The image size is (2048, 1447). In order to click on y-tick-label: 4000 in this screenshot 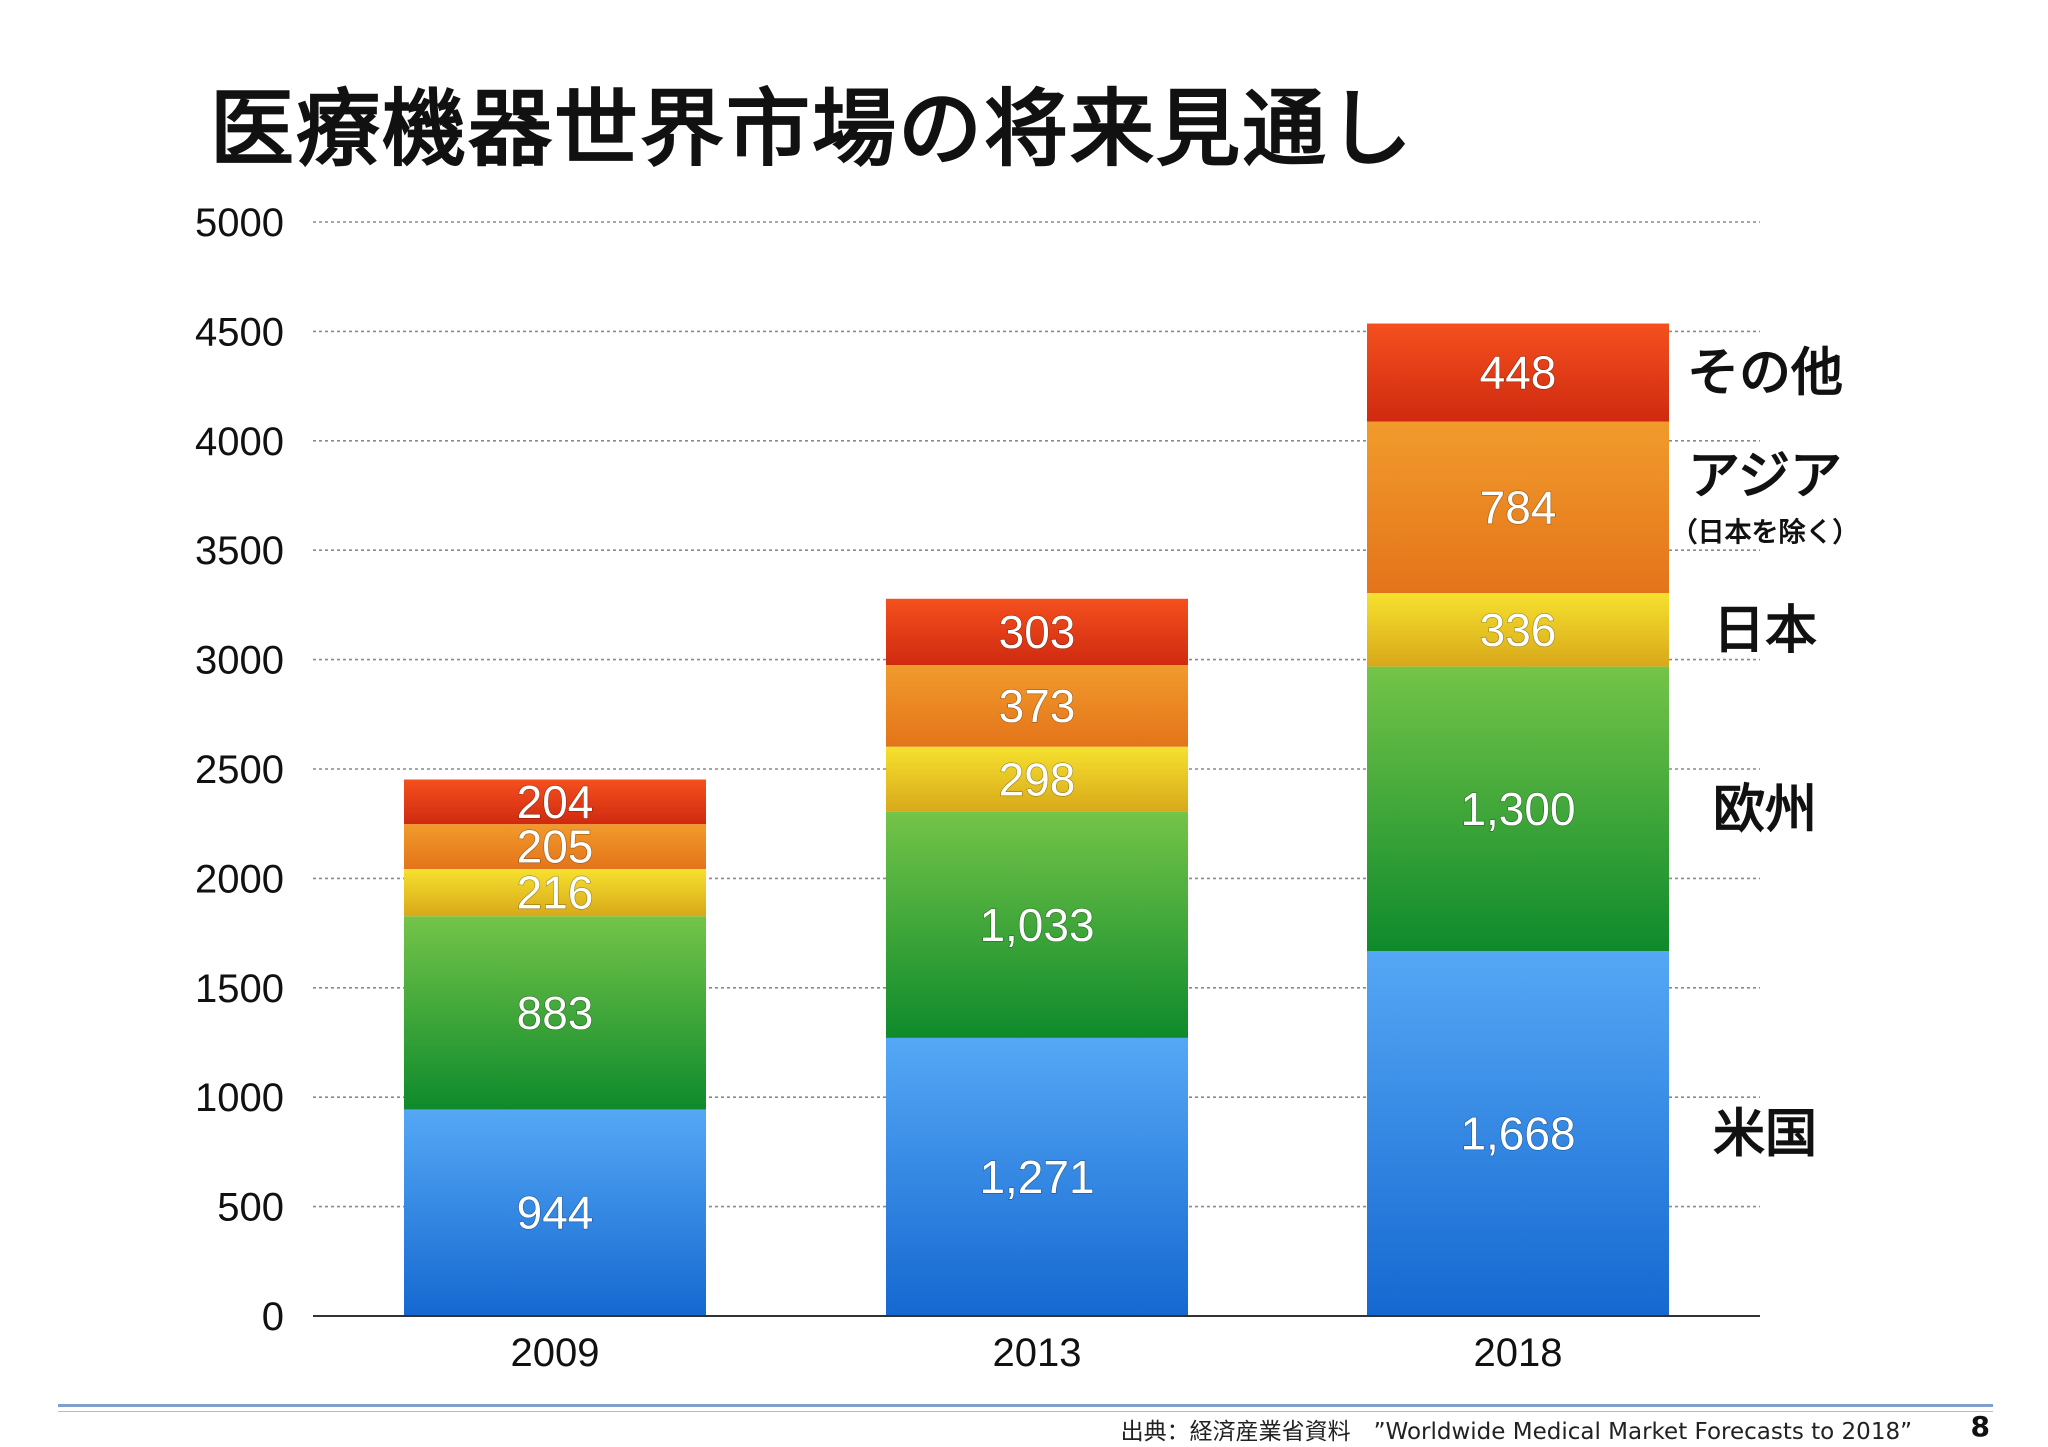, I will do `click(239, 442)`.